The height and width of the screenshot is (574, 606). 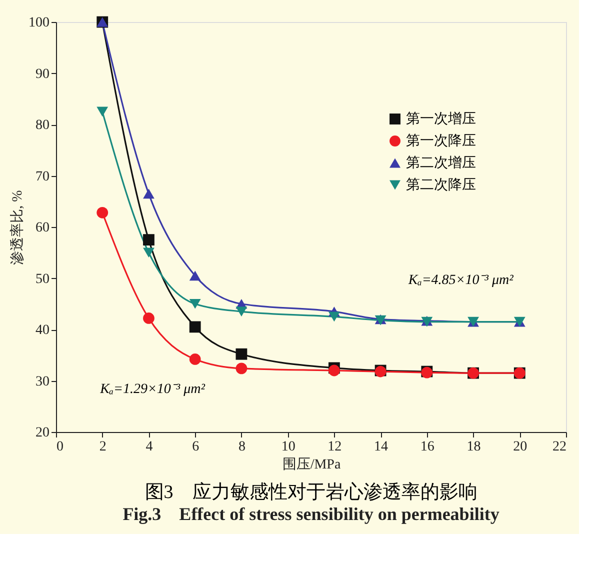 I want to click on legend-label: 第二次降压, so click(x=441, y=185).